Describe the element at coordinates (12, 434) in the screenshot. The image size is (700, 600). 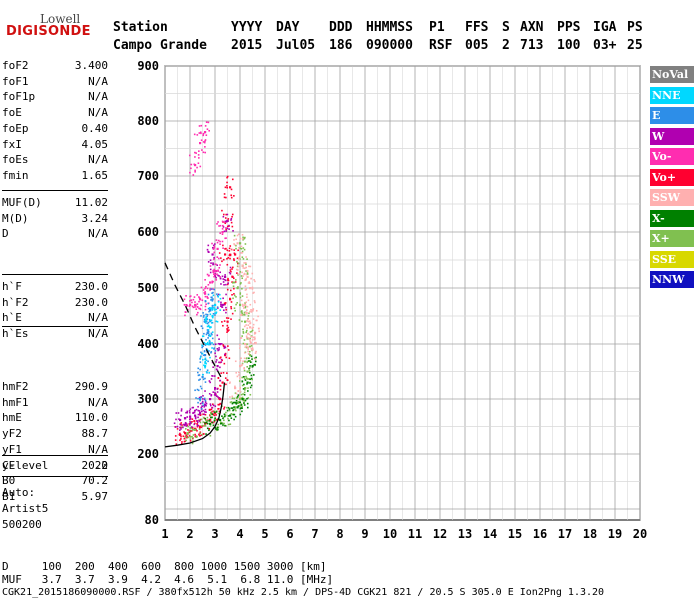
I see `param-name: yF2` at that location.